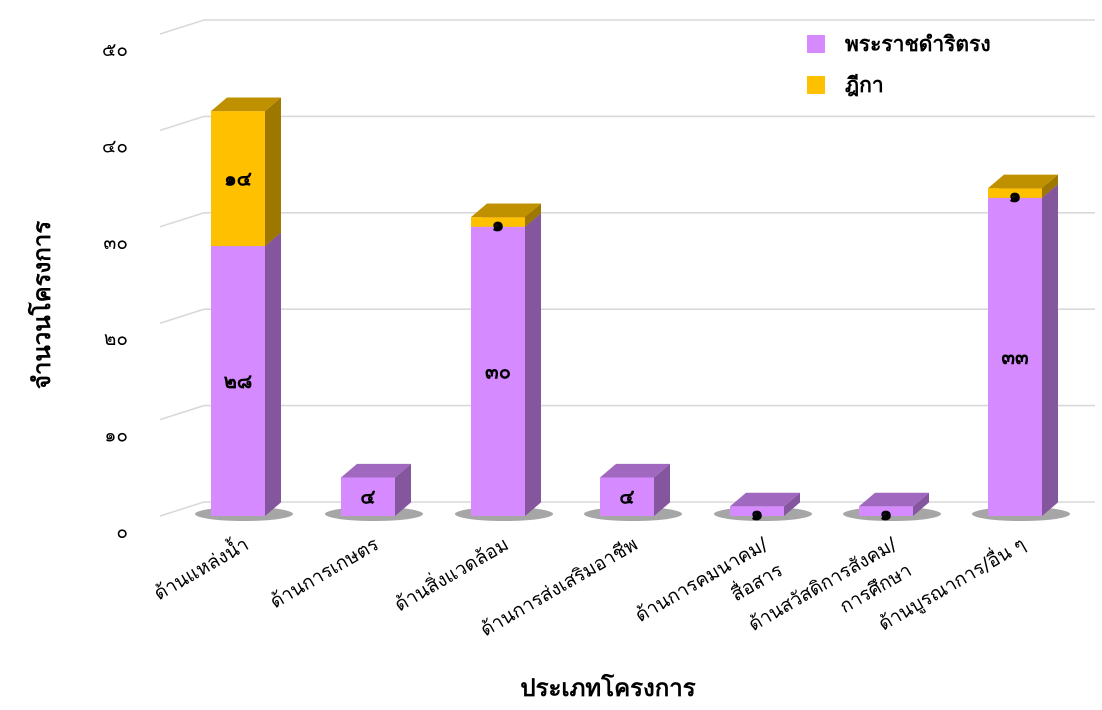 This screenshot has height=710, width=1102. Describe the element at coordinates (607, 687) in the screenshot. I see `x-axis-title: ประเภทโครงการ` at that location.